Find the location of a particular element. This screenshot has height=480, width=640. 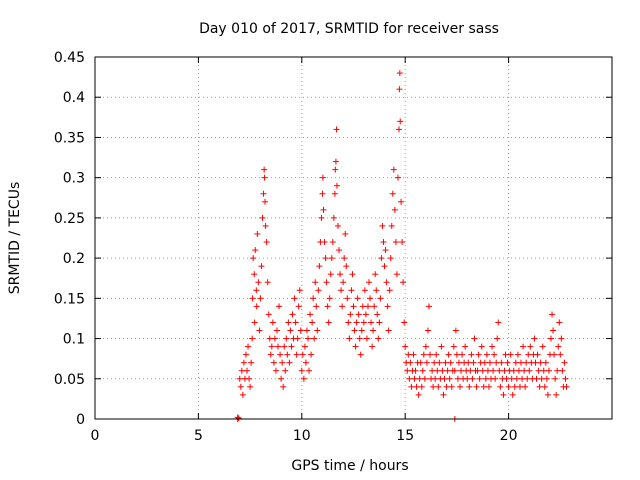

y-tick-label: 0.35 is located at coordinates (69, 138).